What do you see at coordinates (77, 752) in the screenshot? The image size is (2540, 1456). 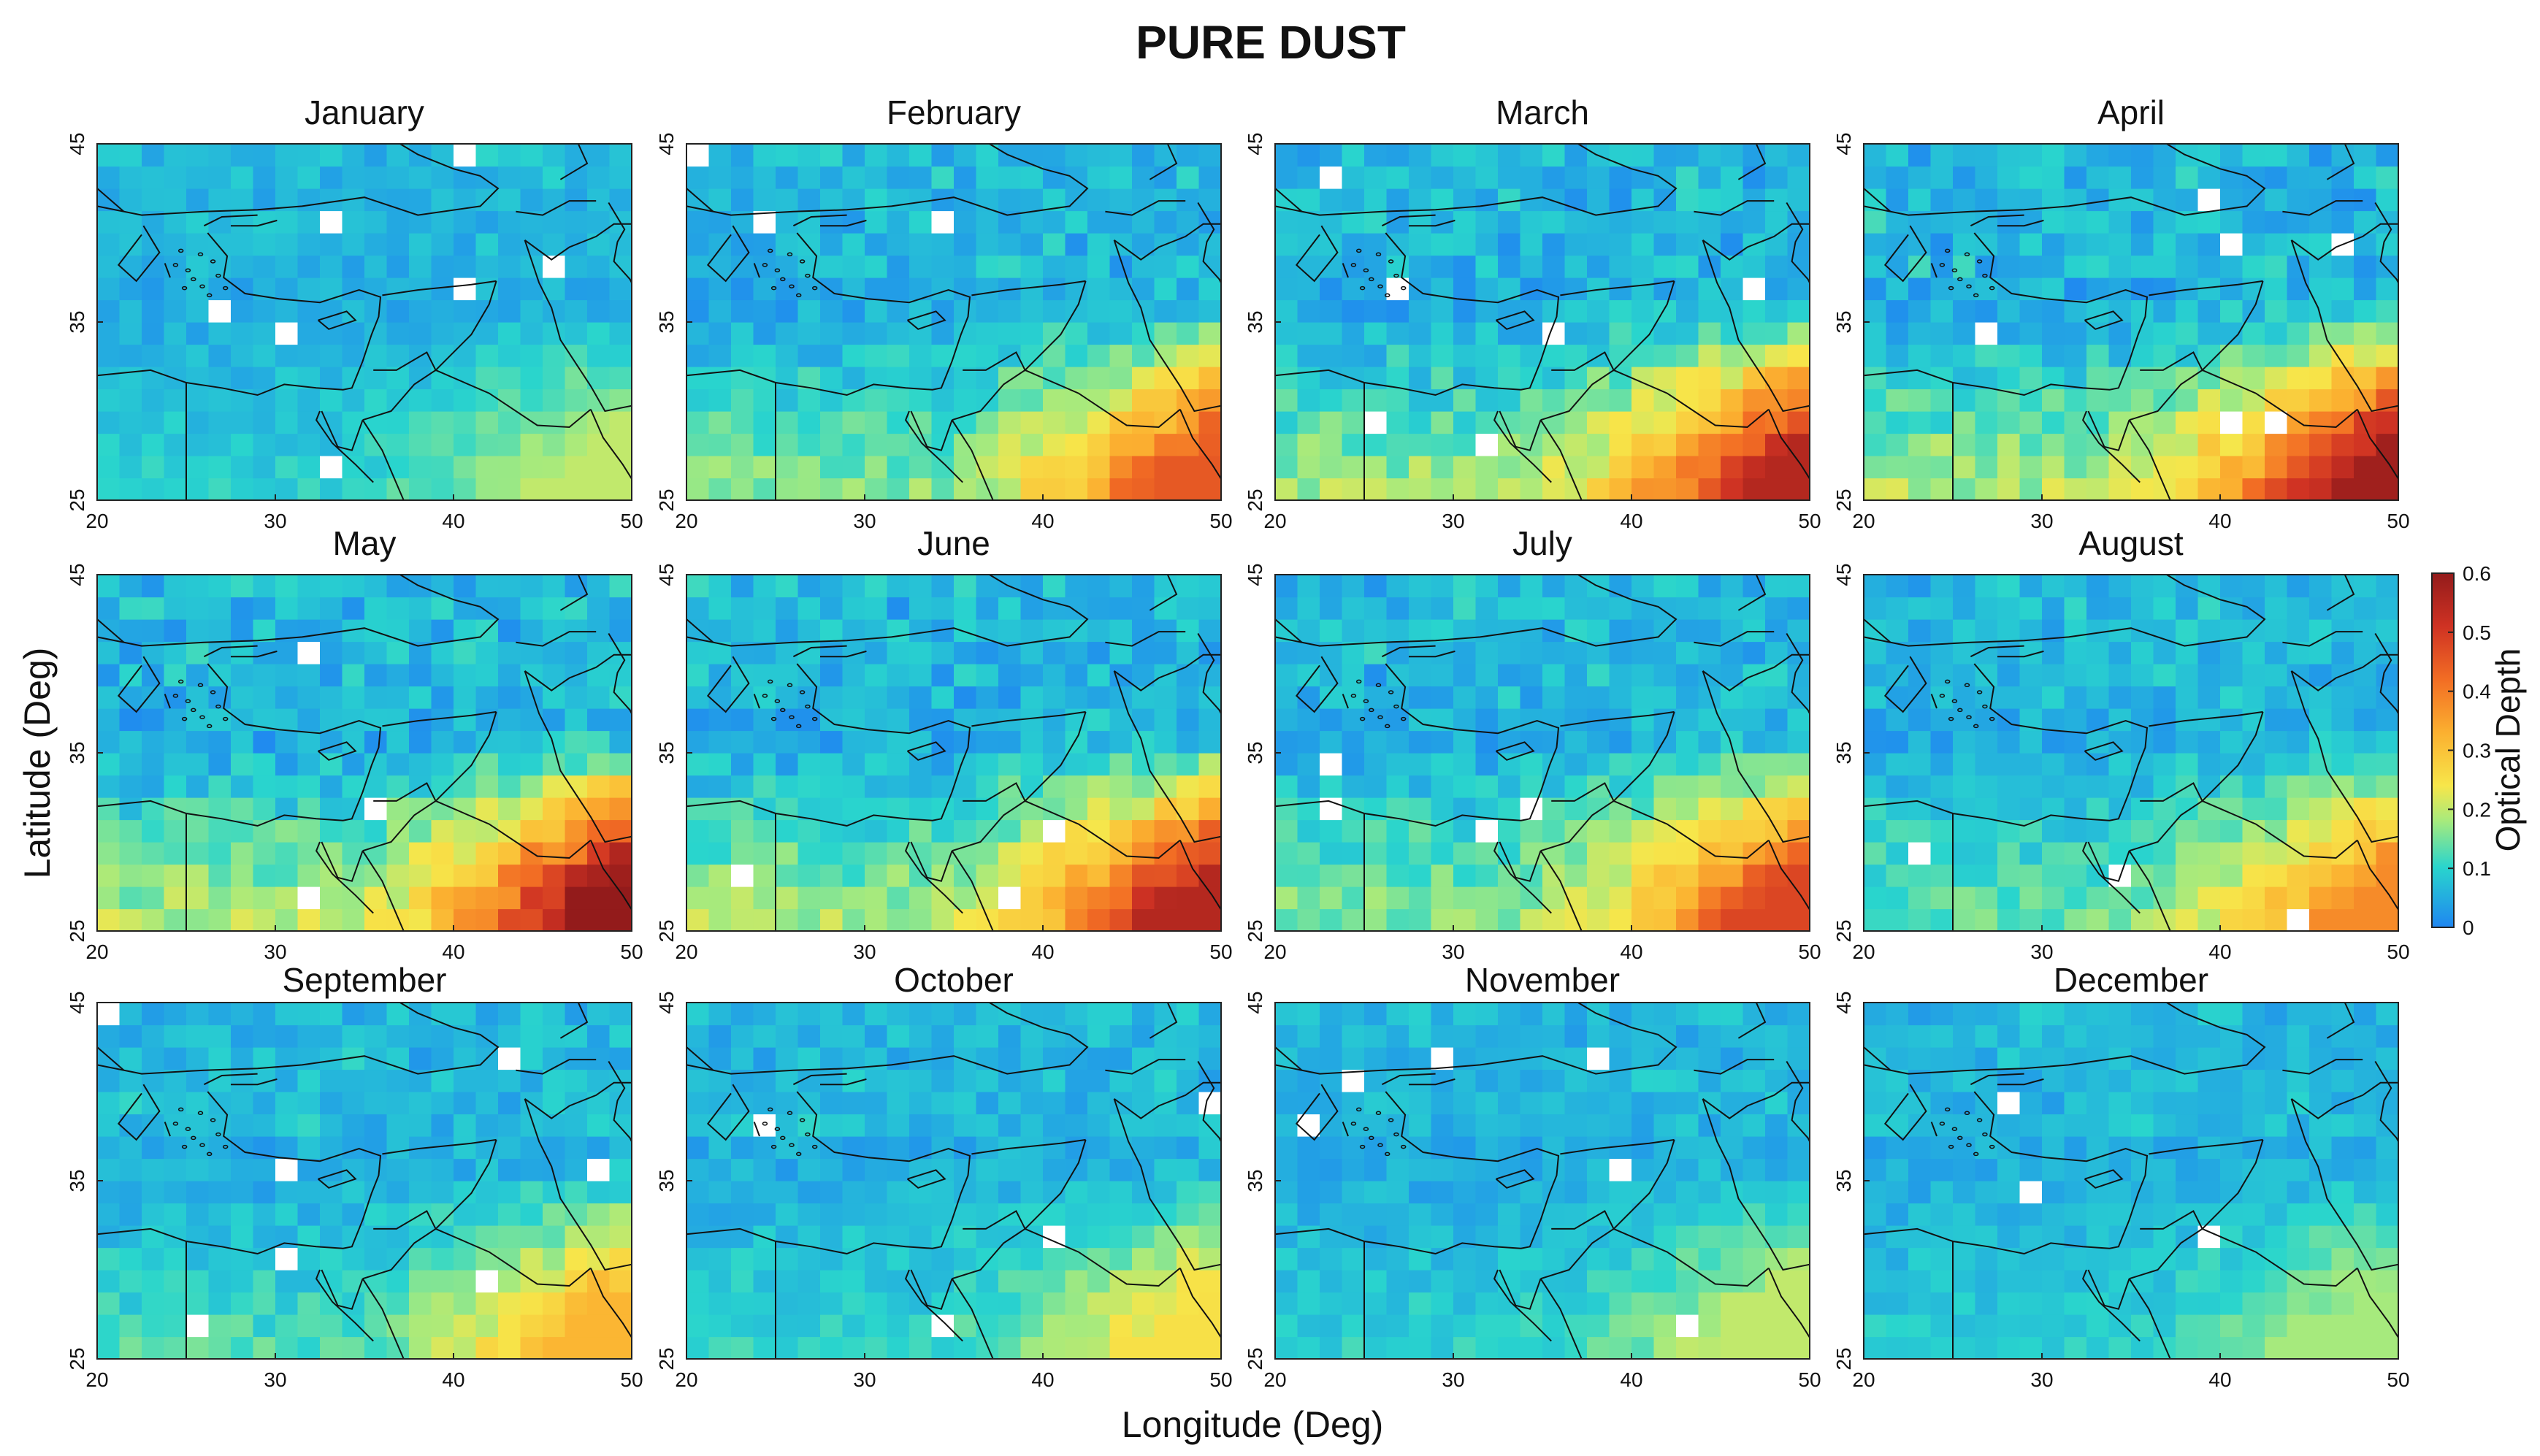 I see `y-tick-label: 35` at bounding box center [77, 752].